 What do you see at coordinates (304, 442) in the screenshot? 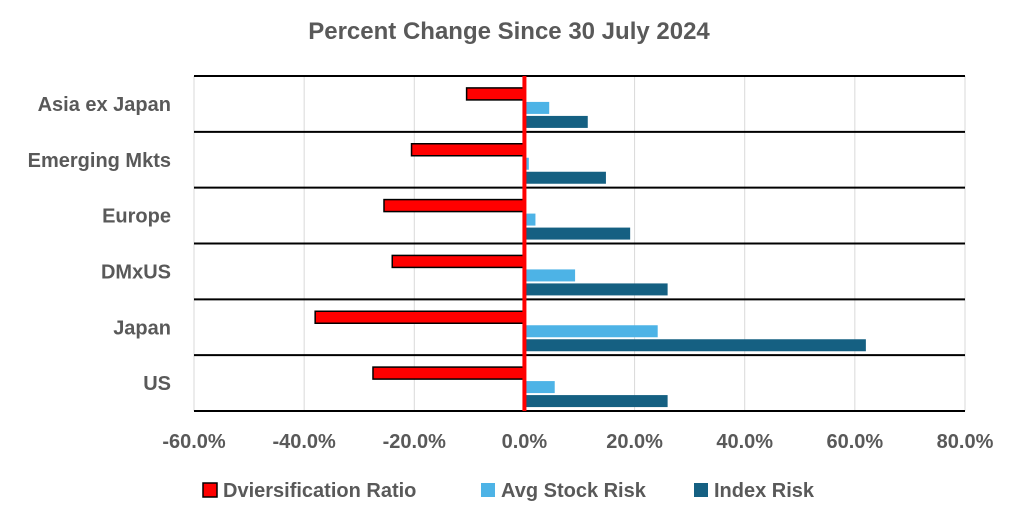
I see `x-tick-label: -40.0%` at bounding box center [304, 442].